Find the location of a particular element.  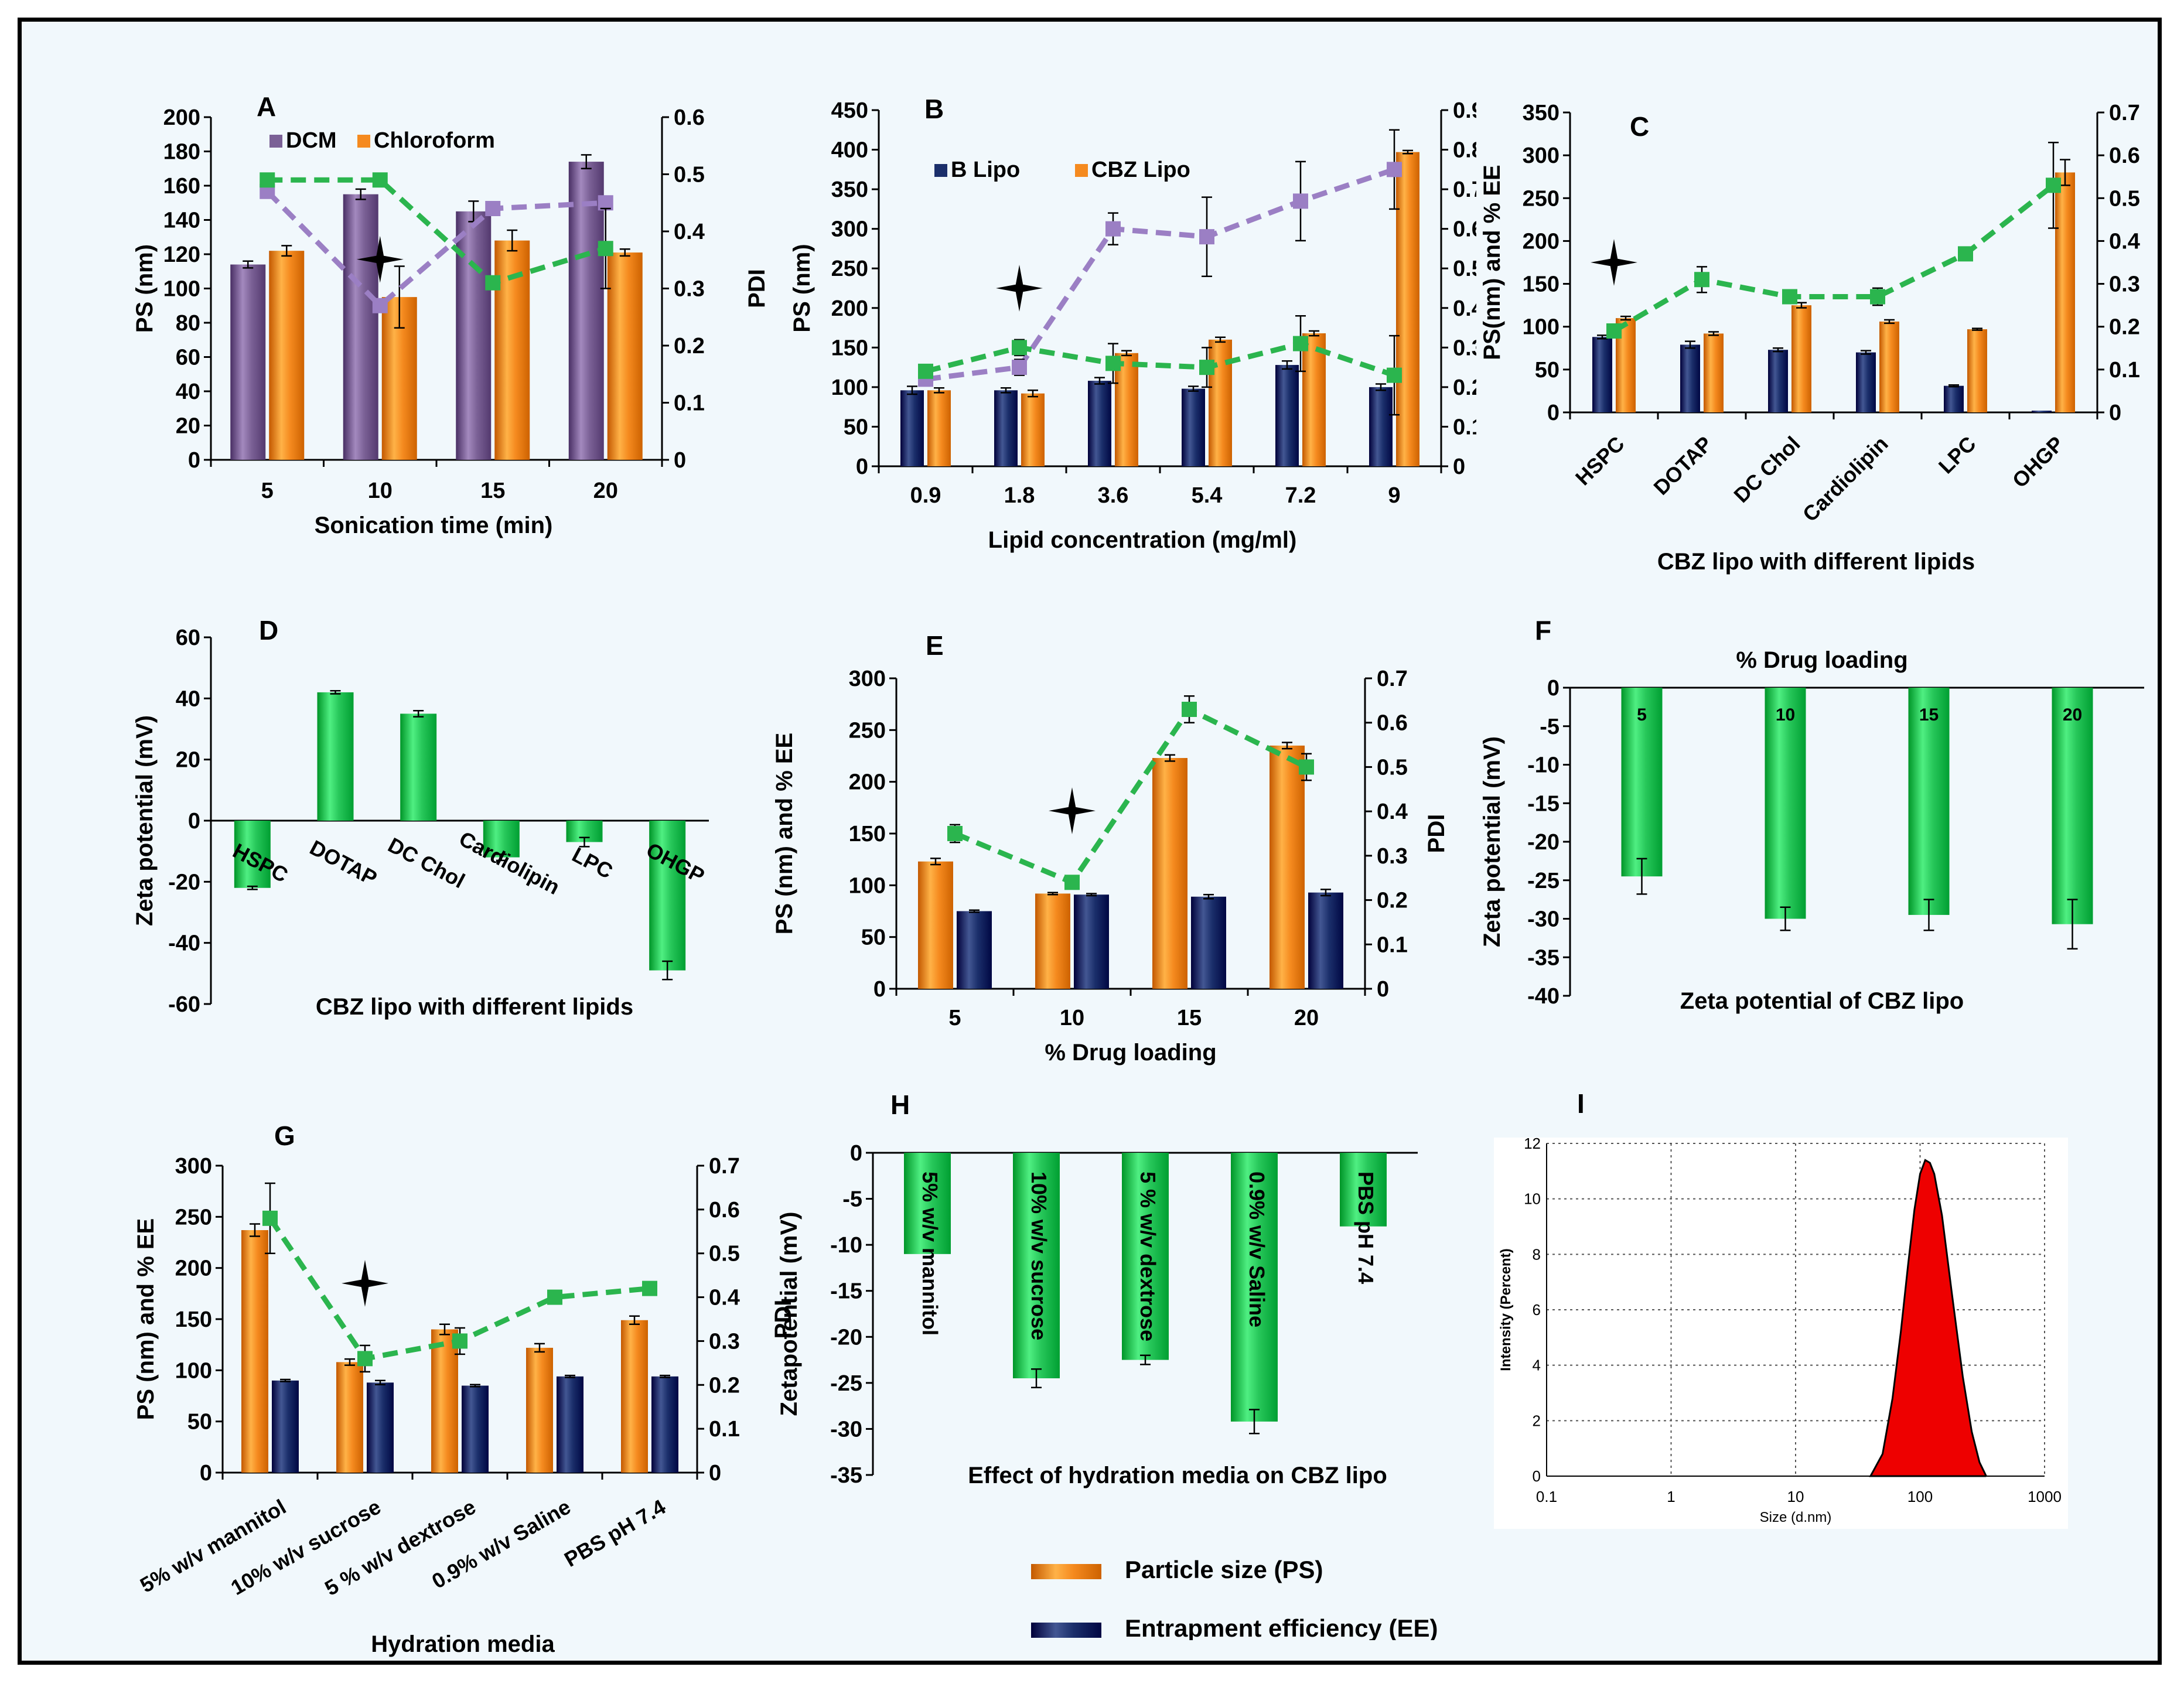

y2-axis-label: PDI is located at coordinates (783, 1319).